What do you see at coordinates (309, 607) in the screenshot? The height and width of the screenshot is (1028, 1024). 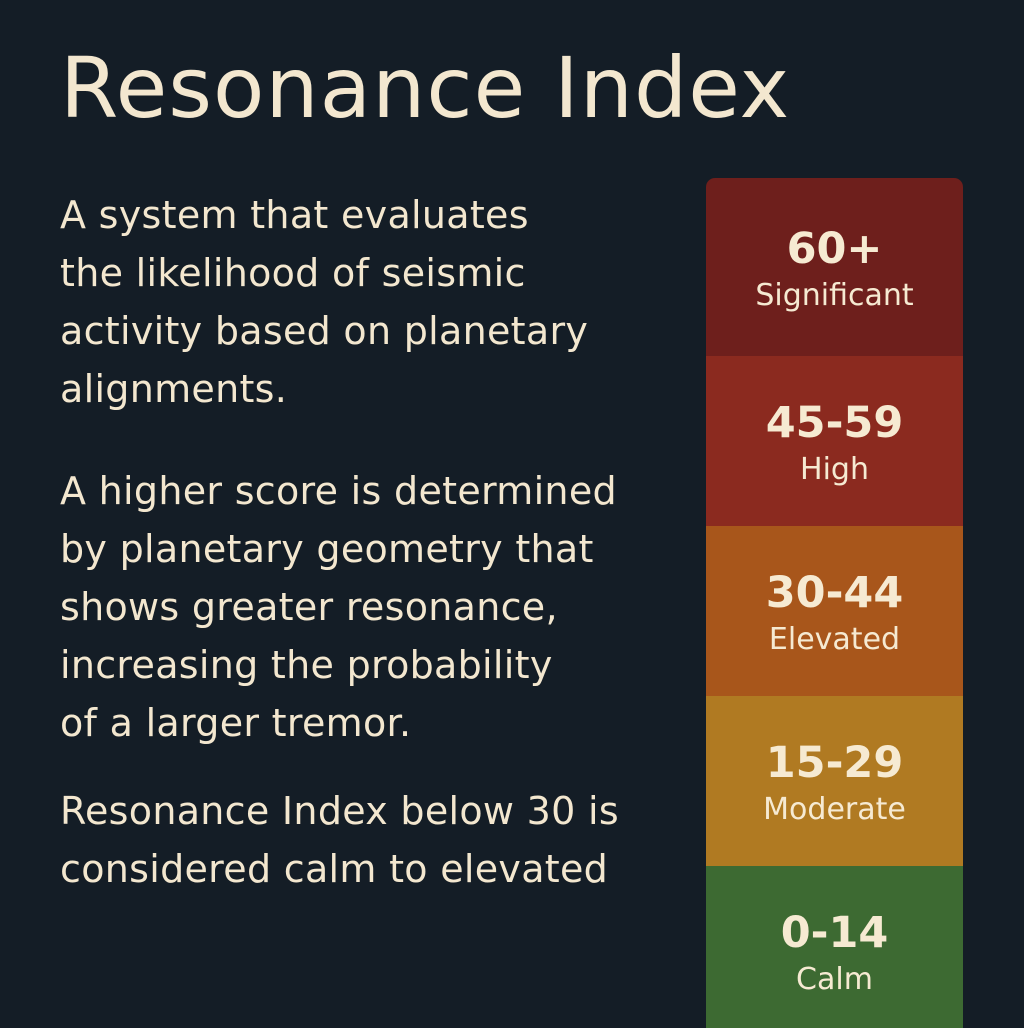 I see `description-line: shows greater resonance,` at bounding box center [309, 607].